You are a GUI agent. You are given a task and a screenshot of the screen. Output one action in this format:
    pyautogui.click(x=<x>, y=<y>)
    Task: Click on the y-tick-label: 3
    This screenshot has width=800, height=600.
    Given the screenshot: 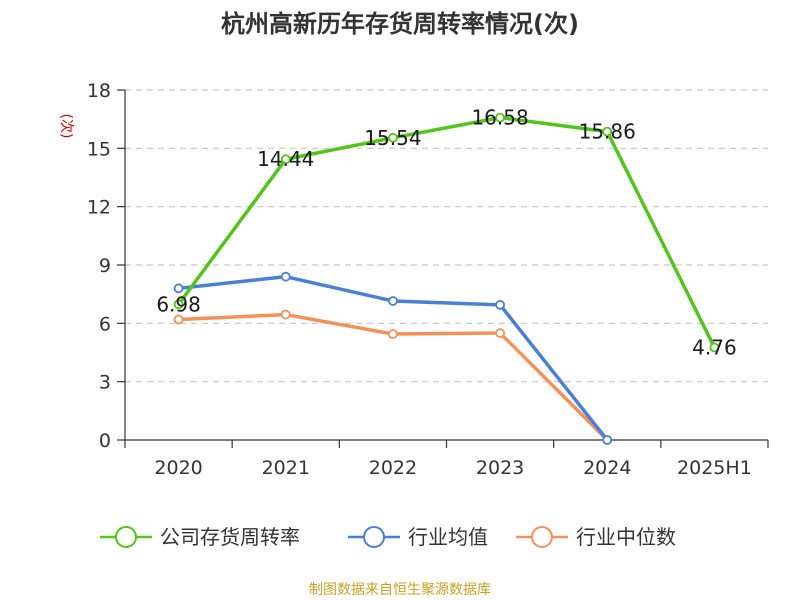 What is the action you would take?
    pyautogui.click(x=105, y=383)
    